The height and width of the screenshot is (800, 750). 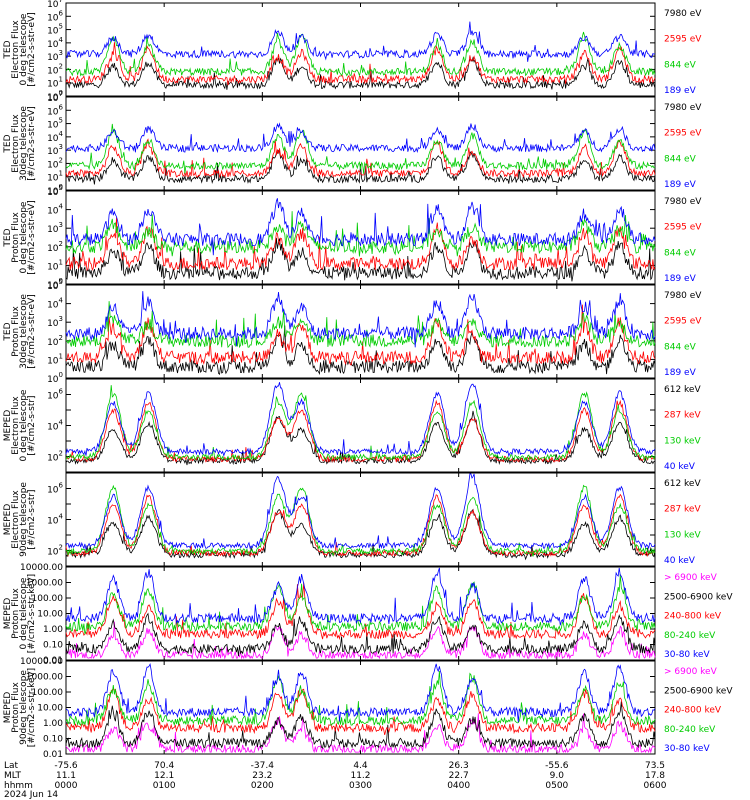 What do you see at coordinates (16, 143) in the screenshot?
I see `y-axis-label: Electron Flux` at bounding box center [16, 143].